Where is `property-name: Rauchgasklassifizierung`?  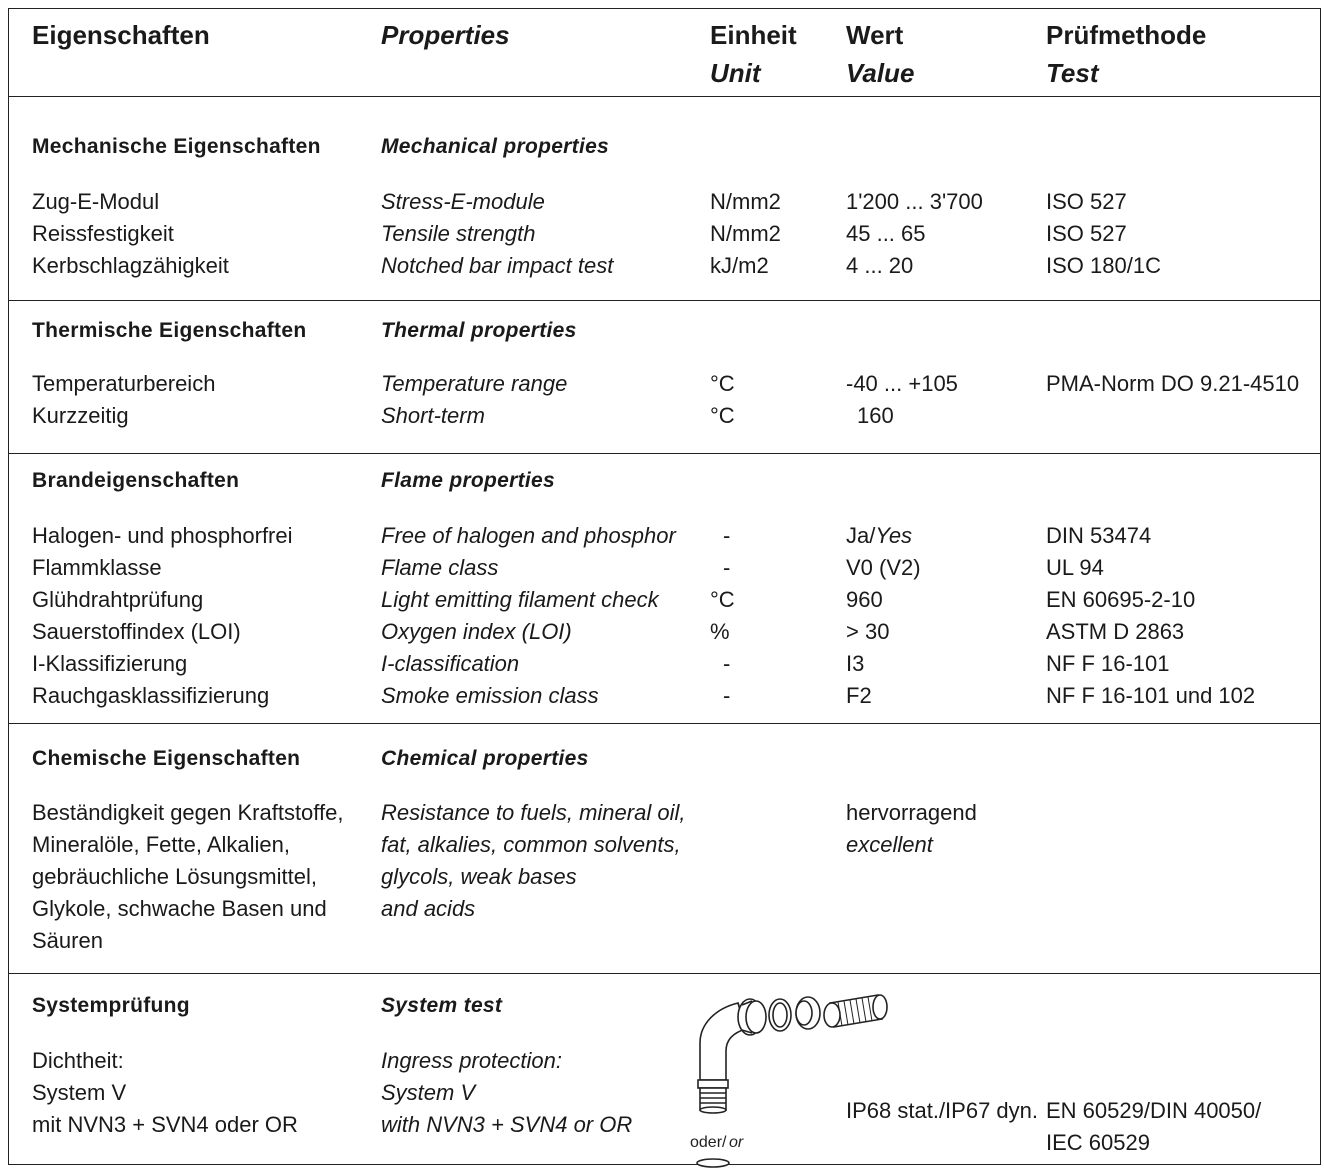
property-name: Rauchgasklassifizierung is located at coordinates (151, 695).